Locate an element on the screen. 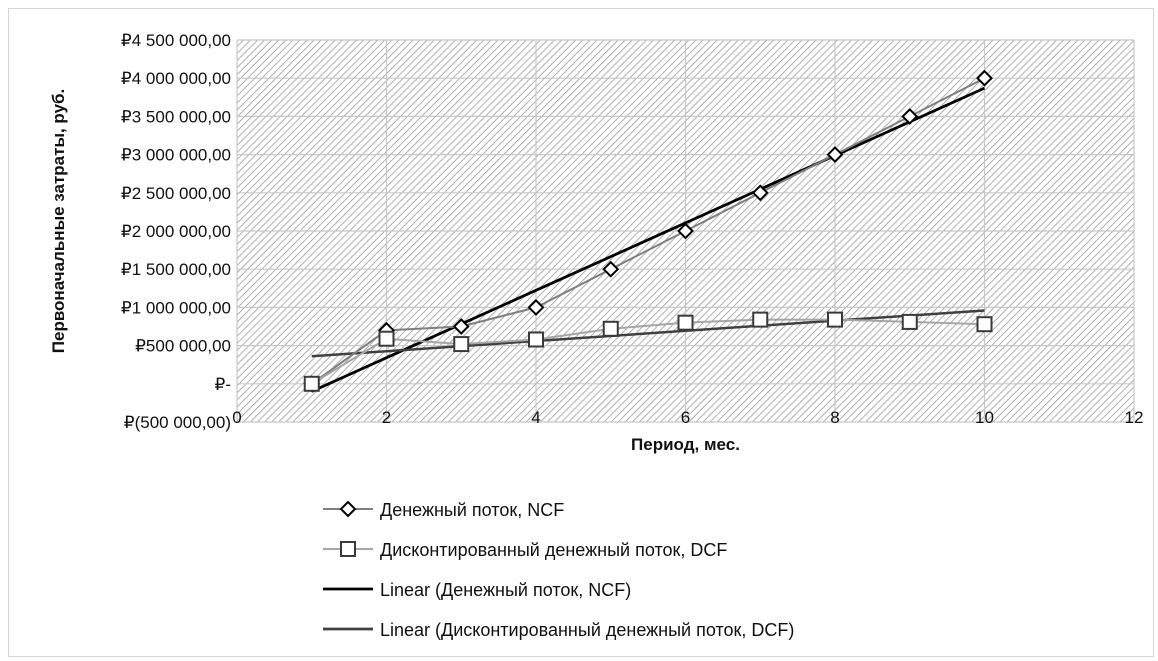  legend-trend-label-0: Linear (Денежный поток, NCF) is located at coordinates (505, 590).